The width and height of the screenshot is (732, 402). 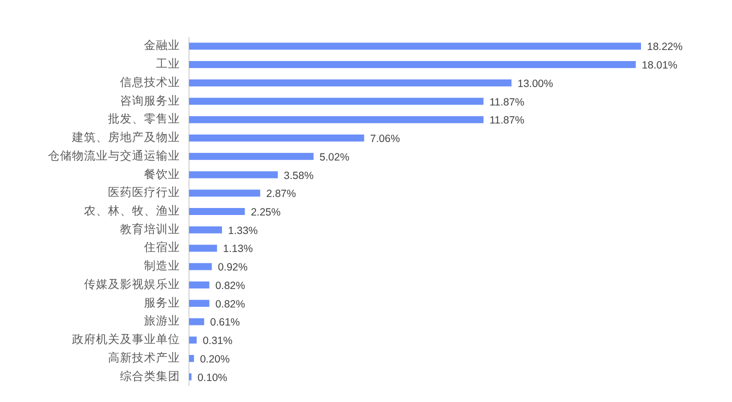 What do you see at coordinates (299, 176) in the screenshot?
I see `value-label: 3.58%` at bounding box center [299, 176].